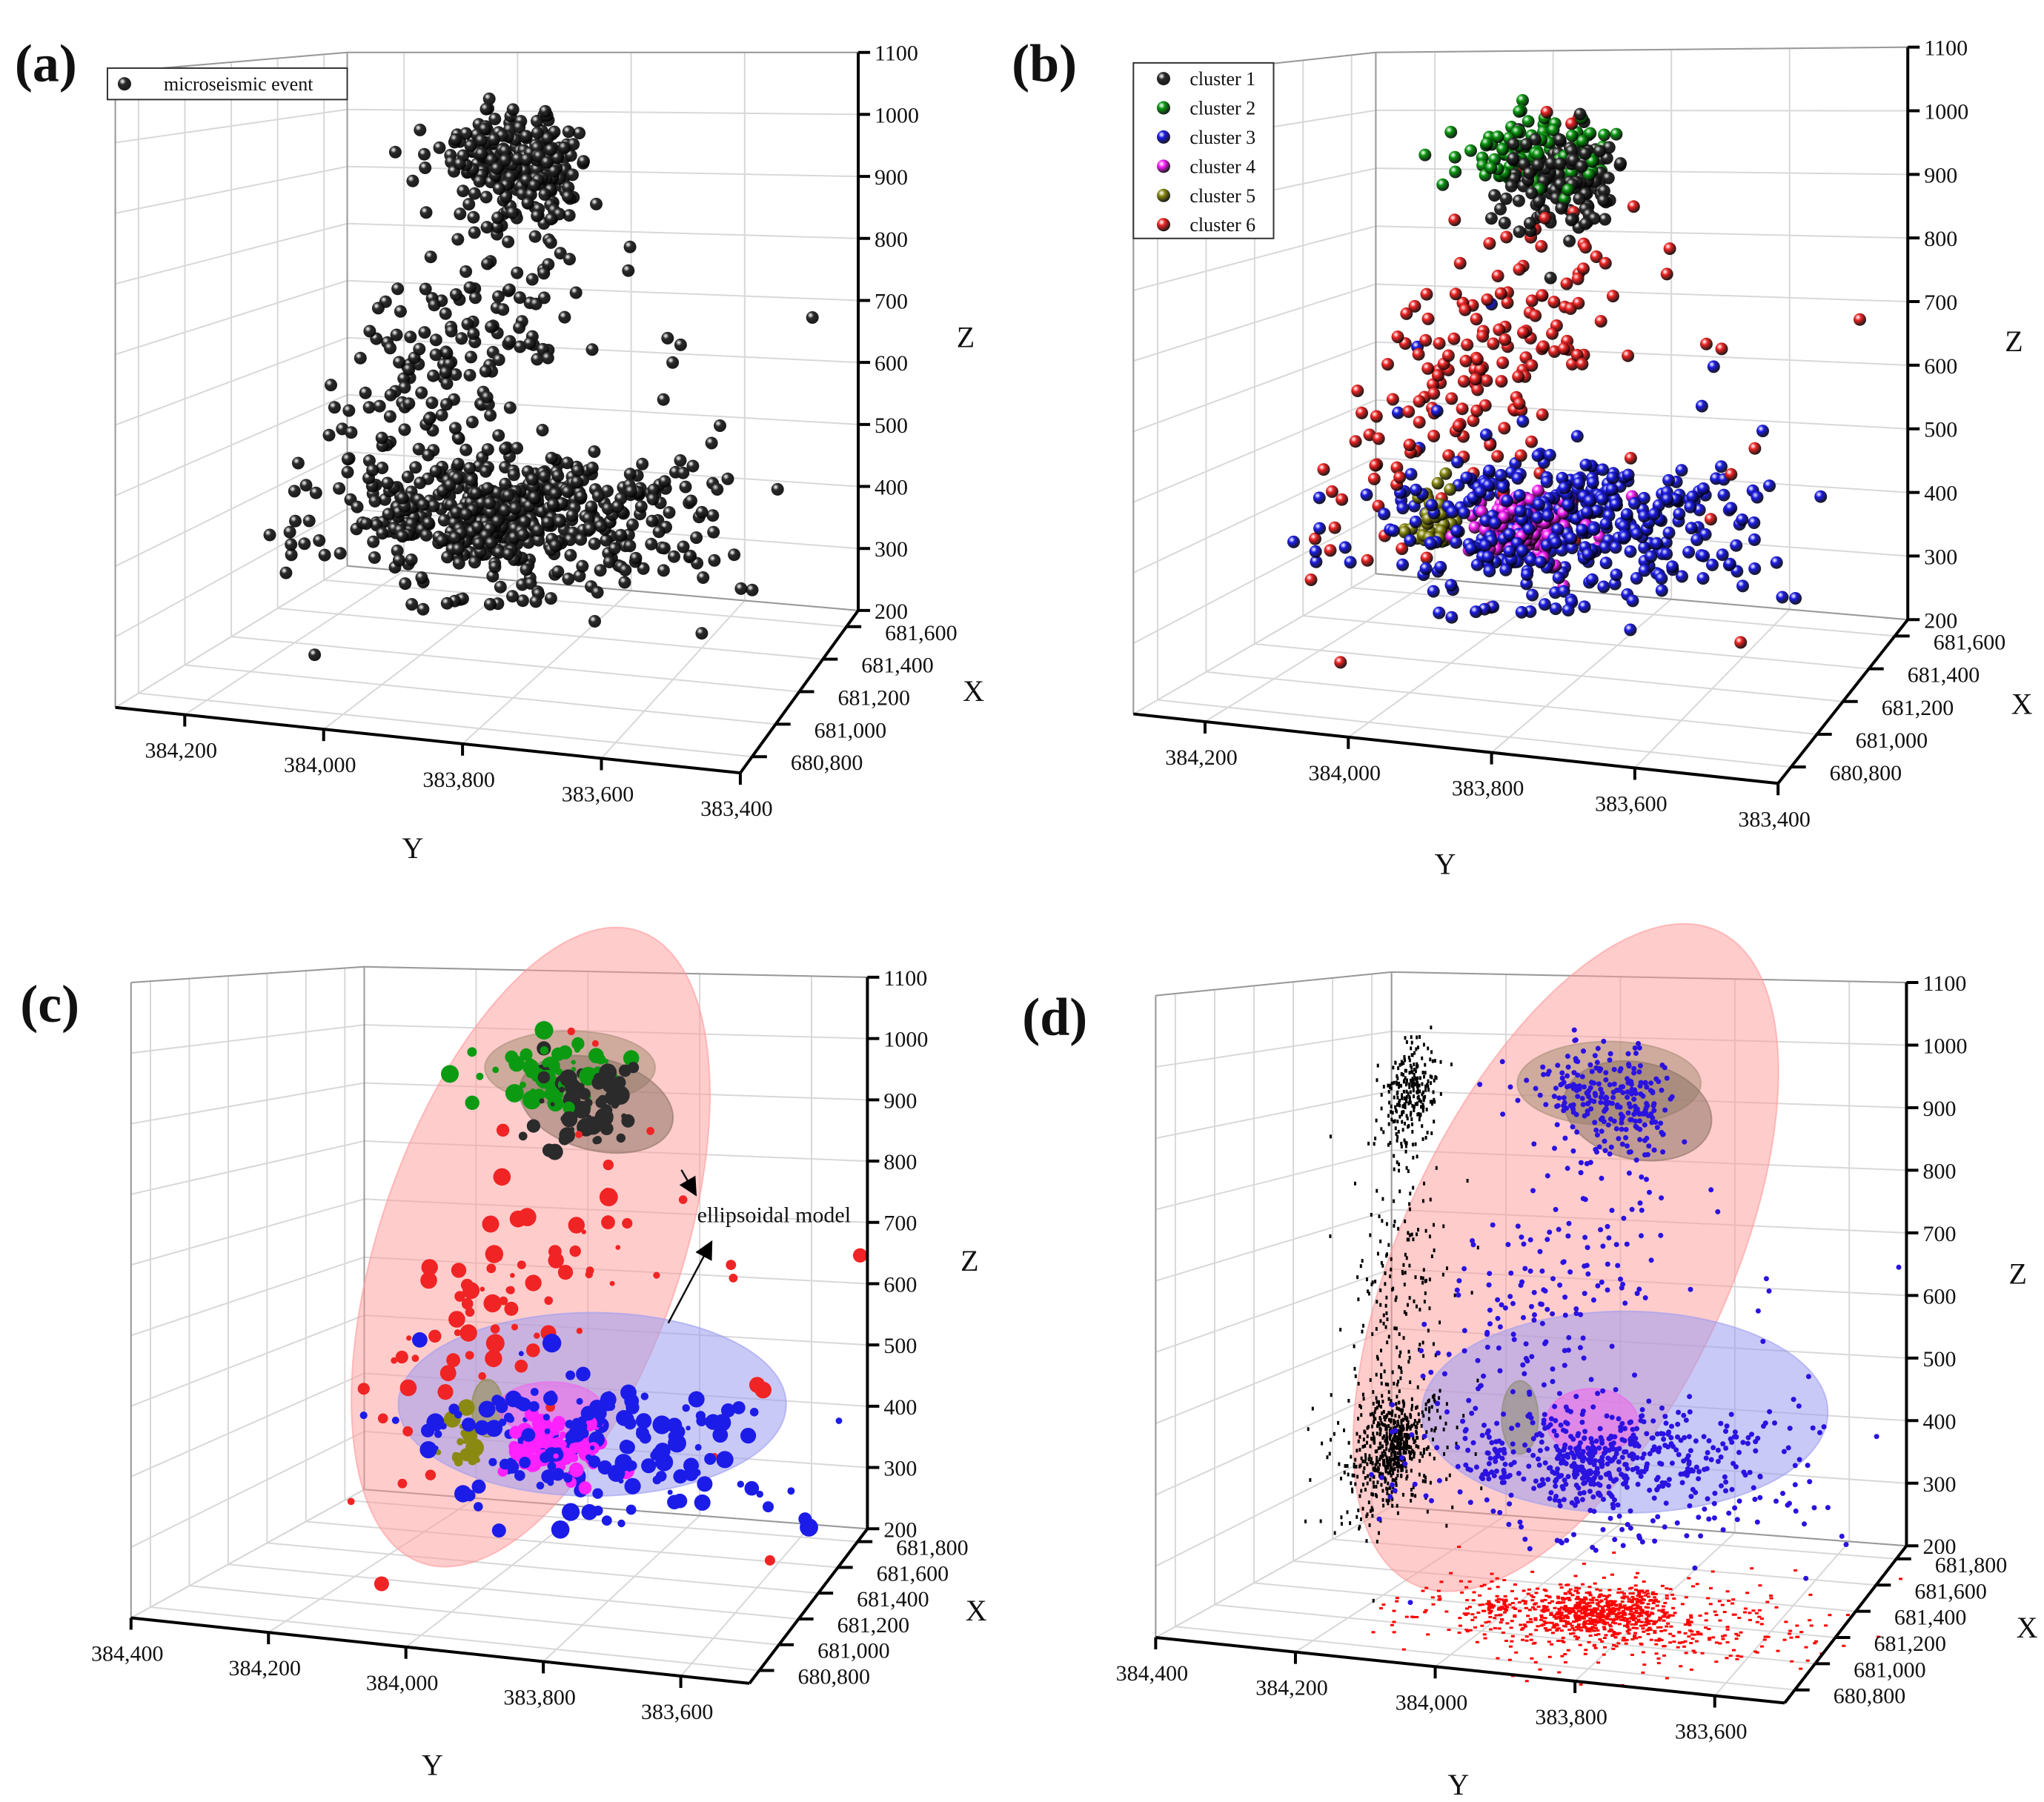 This screenshot has width=2044, height=1802. Describe the element at coordinates (1866, 773) in the screenshot. I see `x-tick-label: 680,800` at that location.